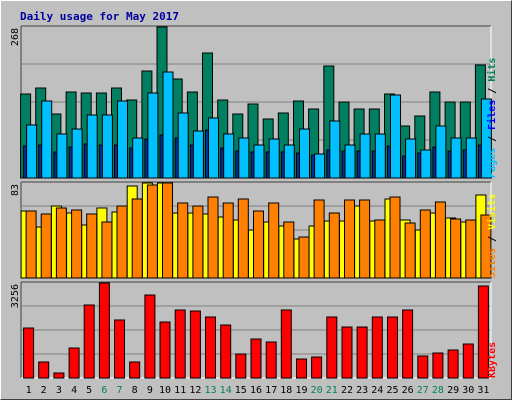  Describe the element at coordinates (408, 390) in the screenshot. I see `x-label-day-26: 26` at that location.